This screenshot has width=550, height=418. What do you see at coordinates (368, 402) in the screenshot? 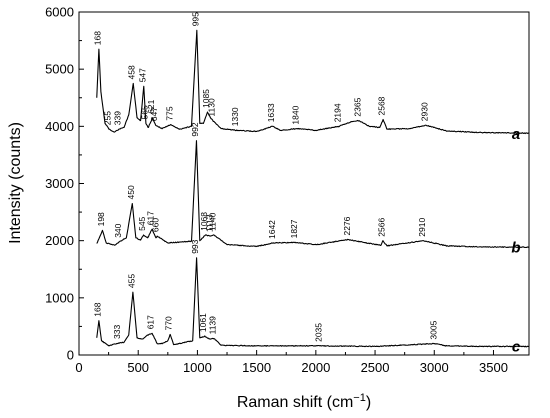
I see `x-axis-label-close: )` at bounding box center [368, 402].